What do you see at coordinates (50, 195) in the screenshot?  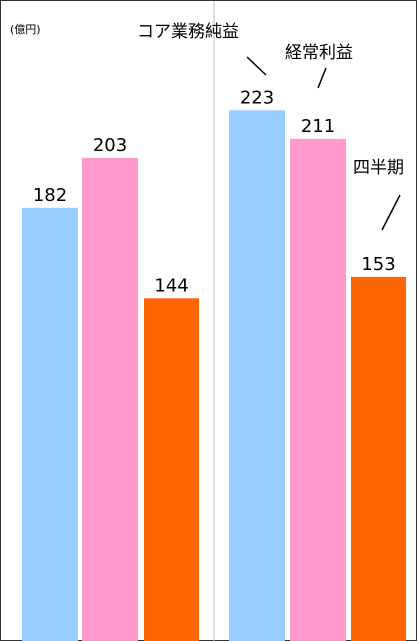 I see `value-label-core-business-profit-g0: 182` at bounding box center [50, 195].